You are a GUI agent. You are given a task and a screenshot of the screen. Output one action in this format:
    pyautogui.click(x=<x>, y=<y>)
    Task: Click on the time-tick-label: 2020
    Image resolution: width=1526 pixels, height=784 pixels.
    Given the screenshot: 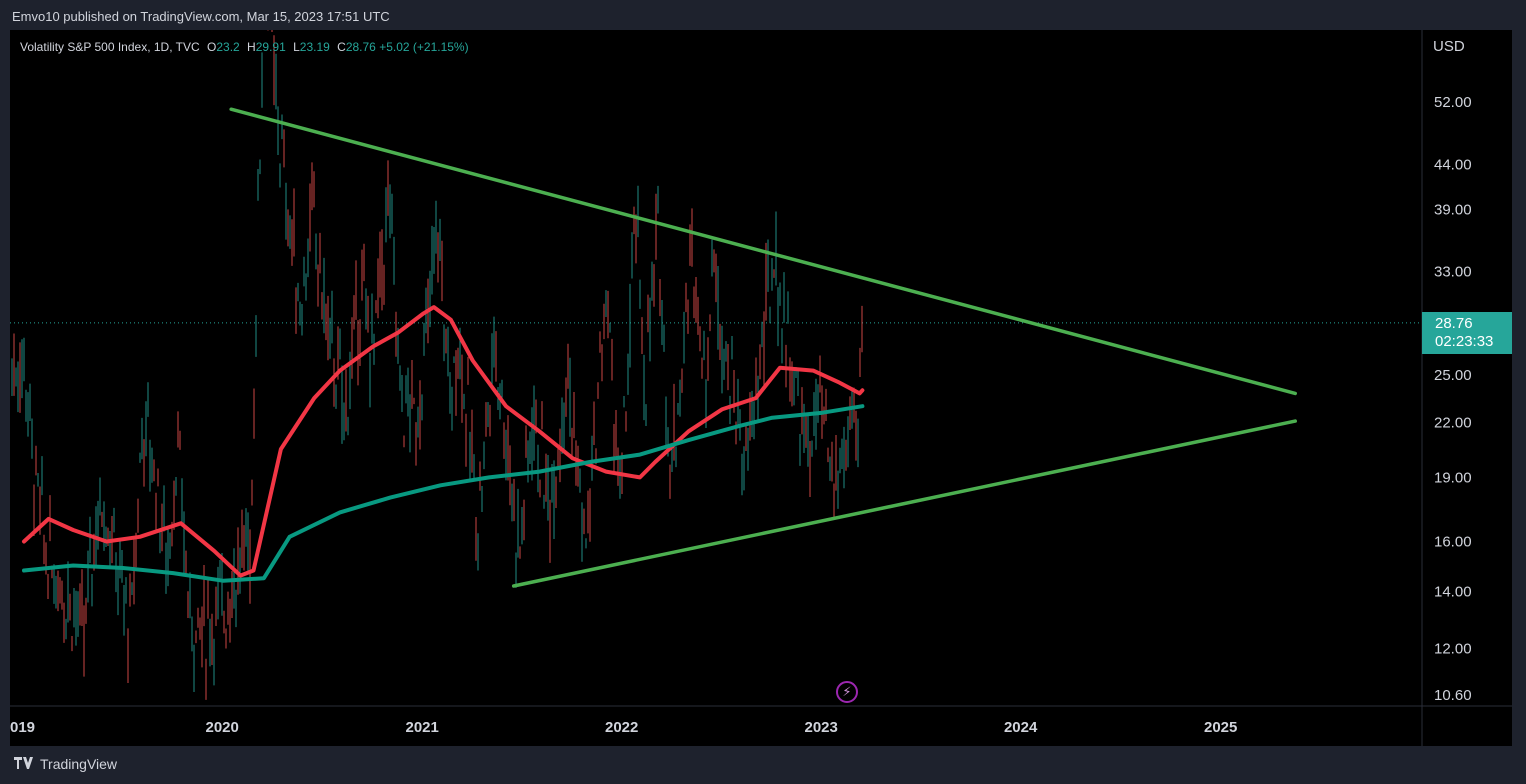 What is the action you would take?
    pyautogui.click(x=221, y=727)
    